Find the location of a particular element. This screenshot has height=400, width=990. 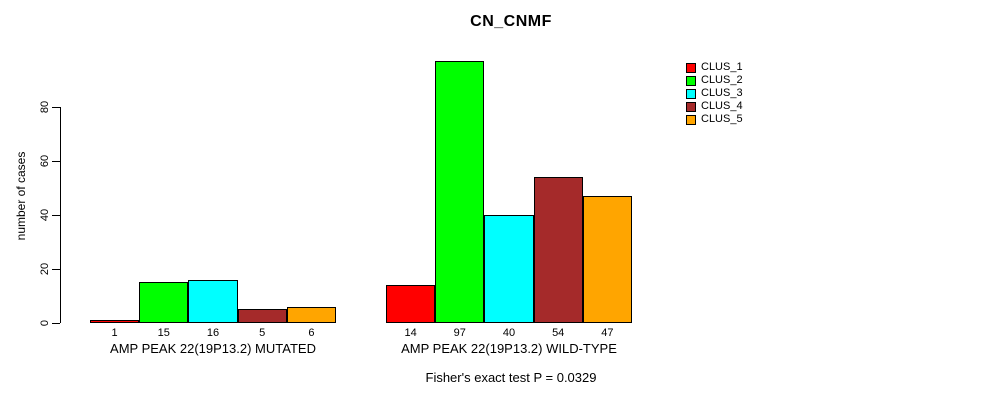

bar-clus_4-group1 is located at coordinates (262, 316).